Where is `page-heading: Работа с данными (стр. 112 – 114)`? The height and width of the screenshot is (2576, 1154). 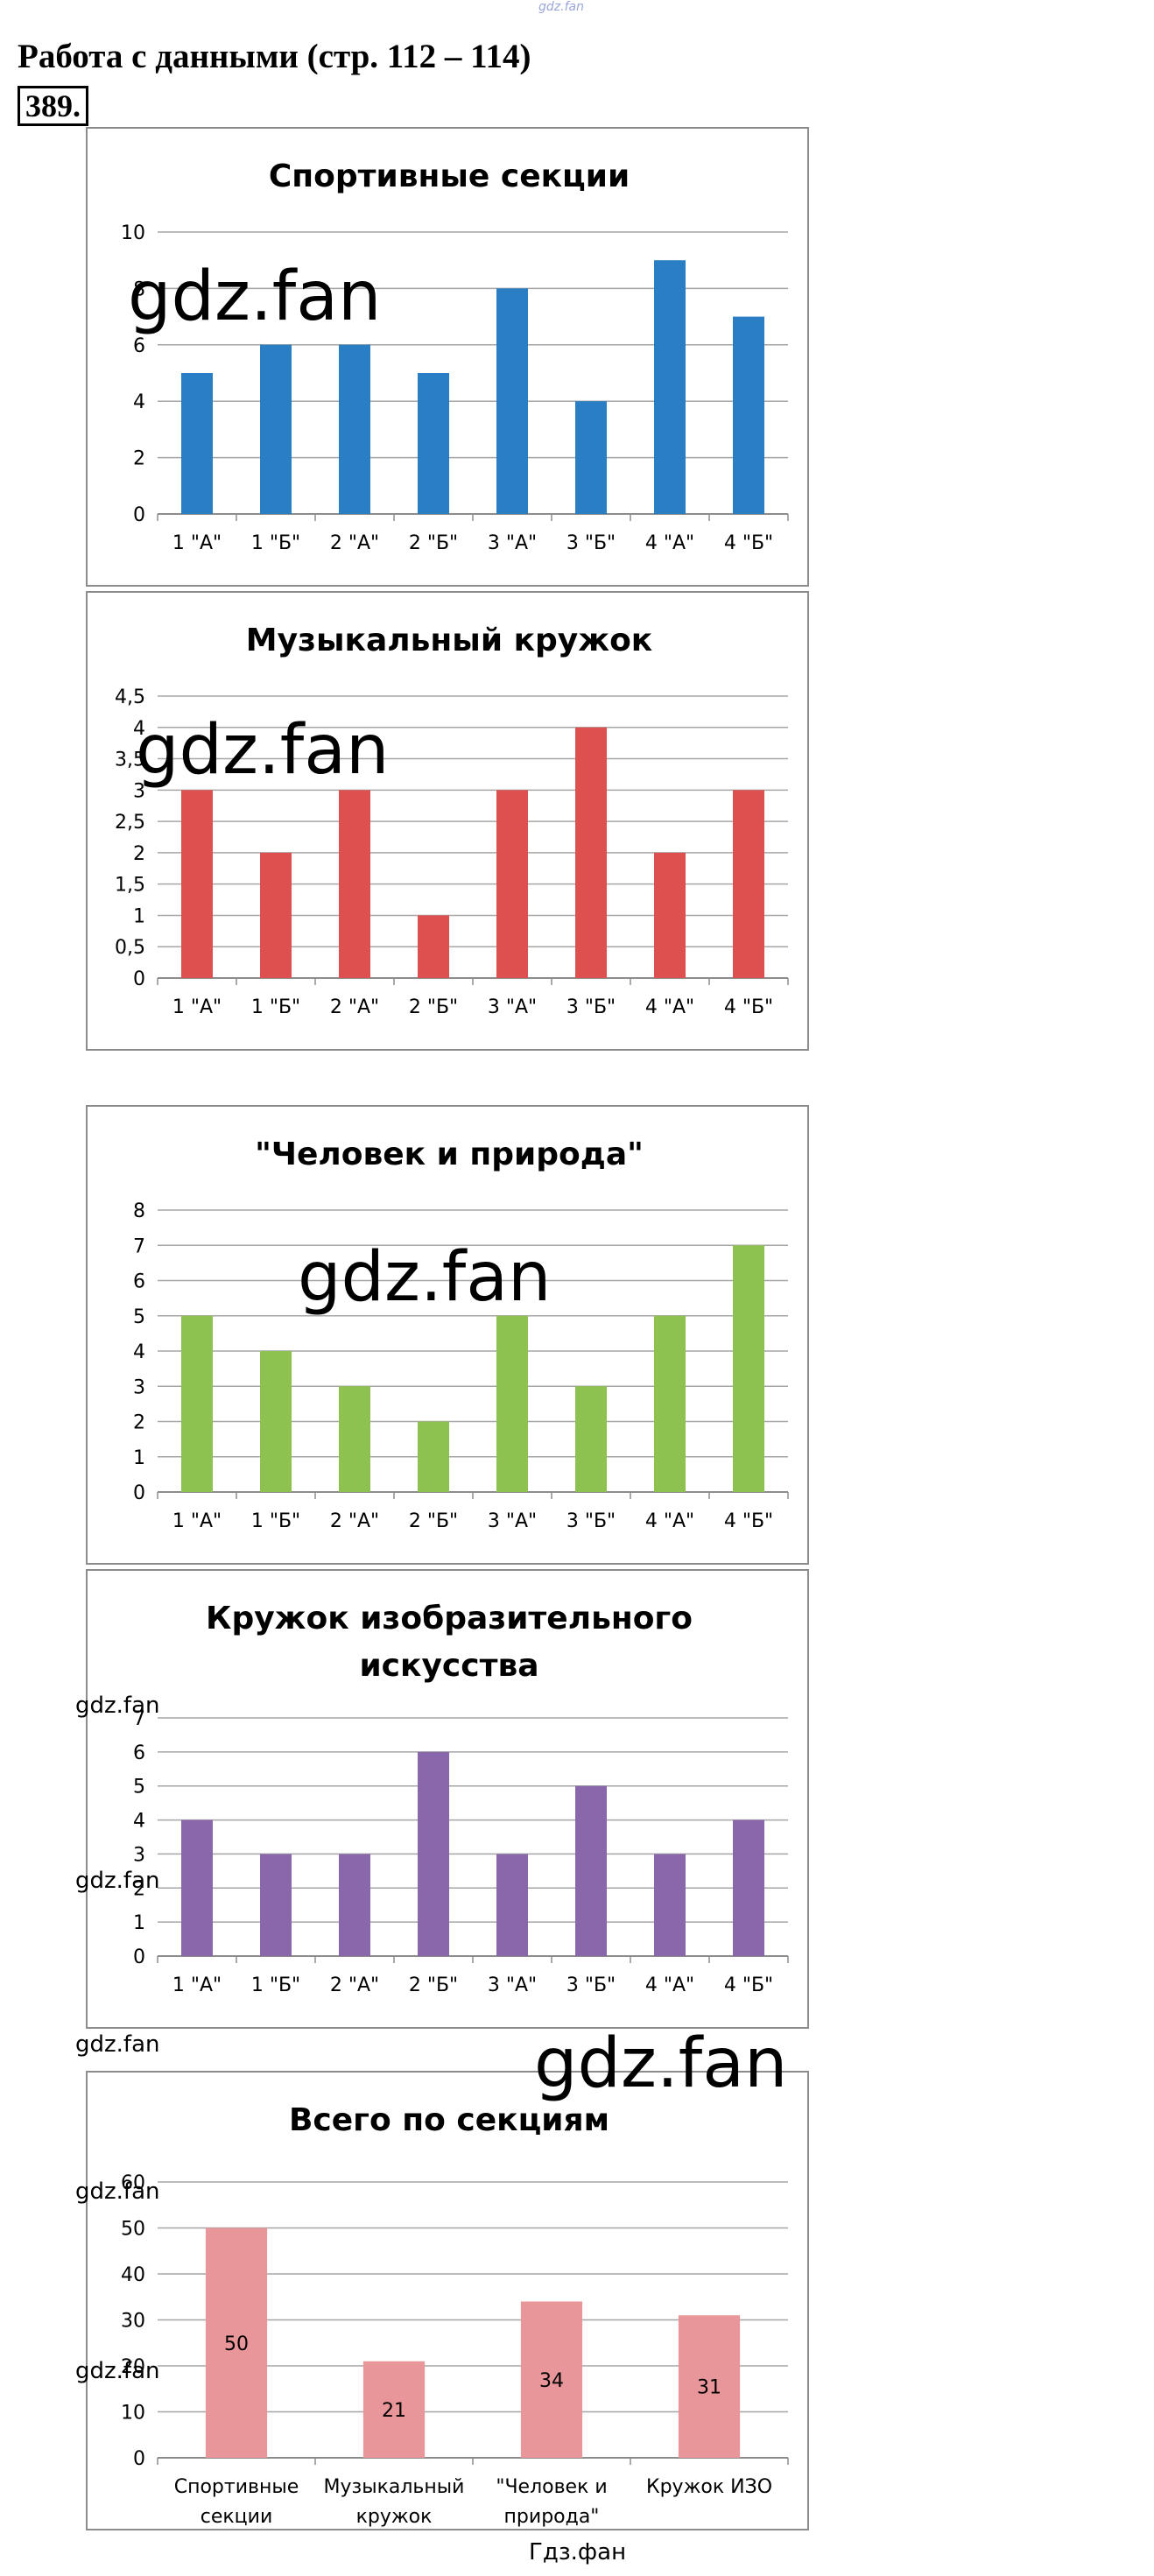
page-heading: Работа с данными (стр. 112 – 114) is located at coordinates (274, 56).